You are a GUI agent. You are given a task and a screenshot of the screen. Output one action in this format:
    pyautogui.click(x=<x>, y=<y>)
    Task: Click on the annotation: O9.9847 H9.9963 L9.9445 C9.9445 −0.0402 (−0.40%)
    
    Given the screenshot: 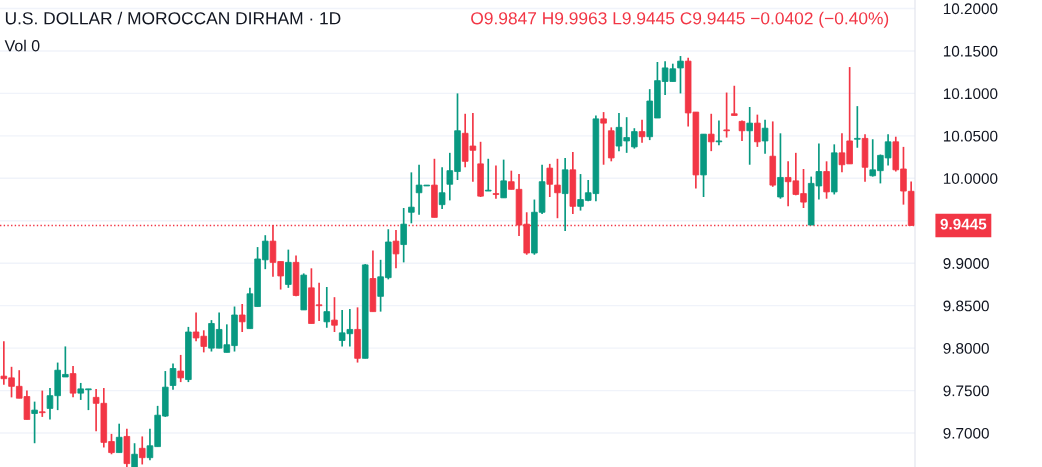 What is the action you would take?
    pyautogui.click(x=680, y=19)
    